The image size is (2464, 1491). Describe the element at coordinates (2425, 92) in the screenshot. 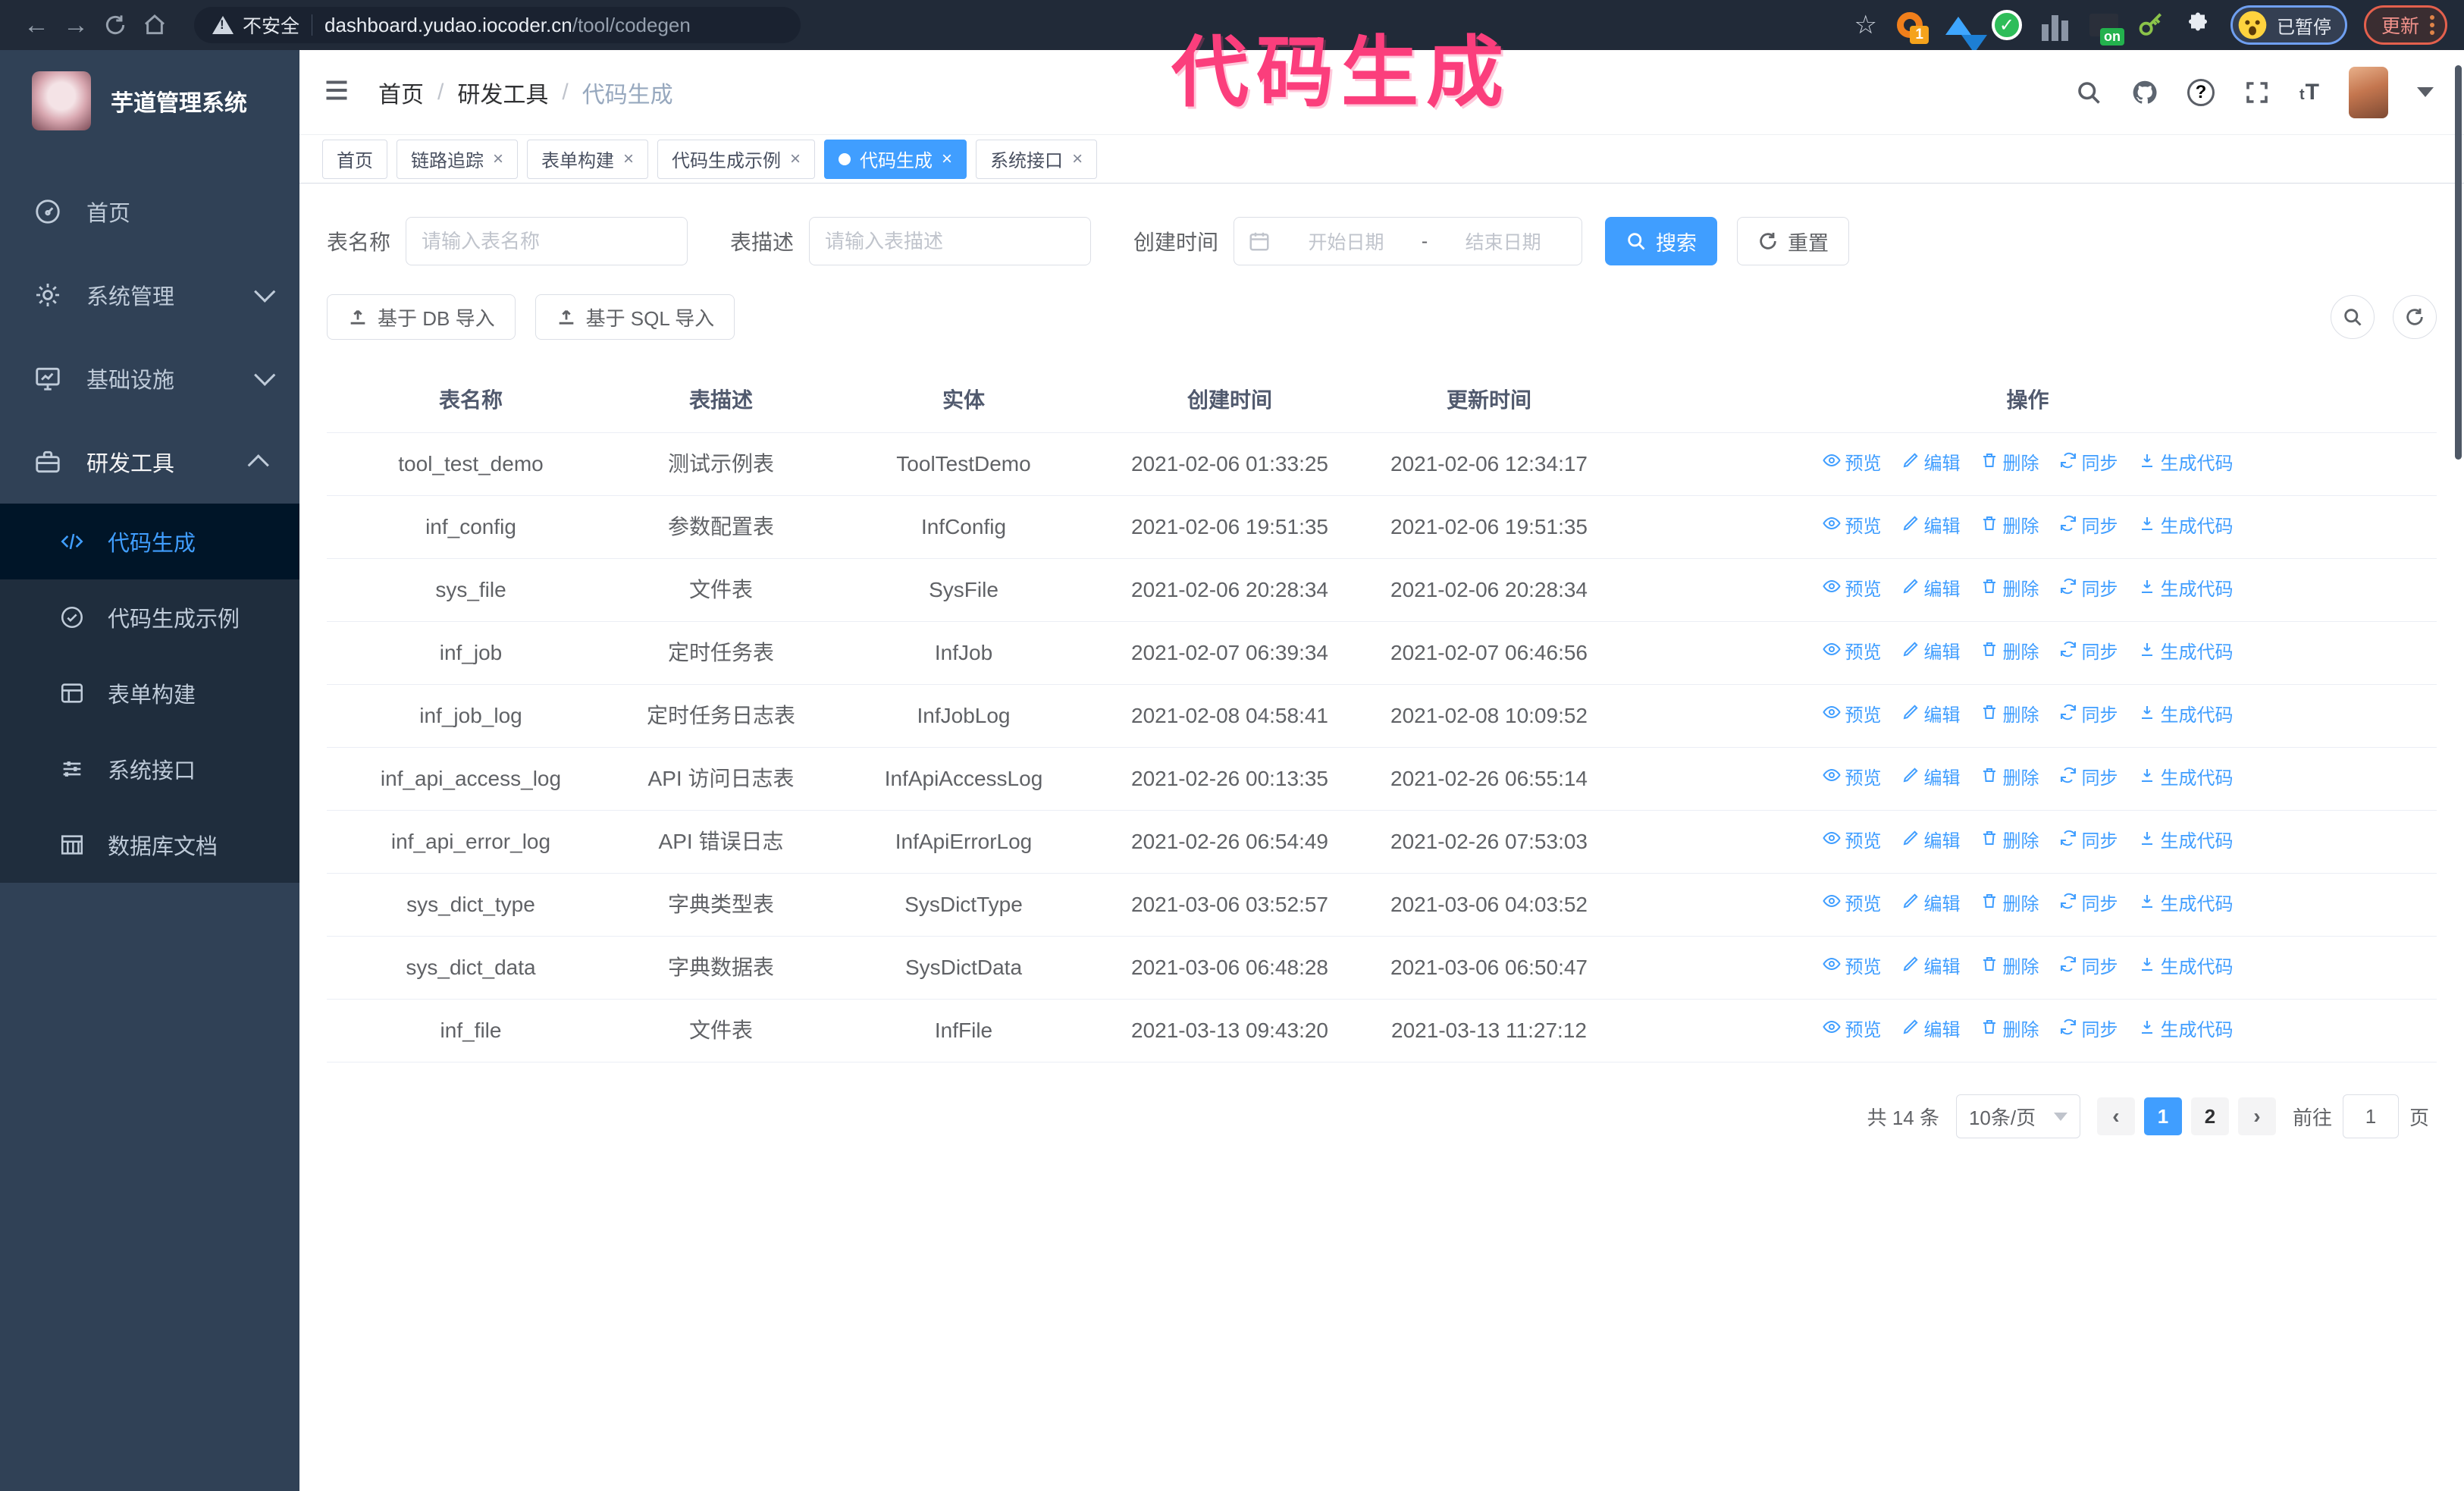

I see `chevron-down-icon` at that location.